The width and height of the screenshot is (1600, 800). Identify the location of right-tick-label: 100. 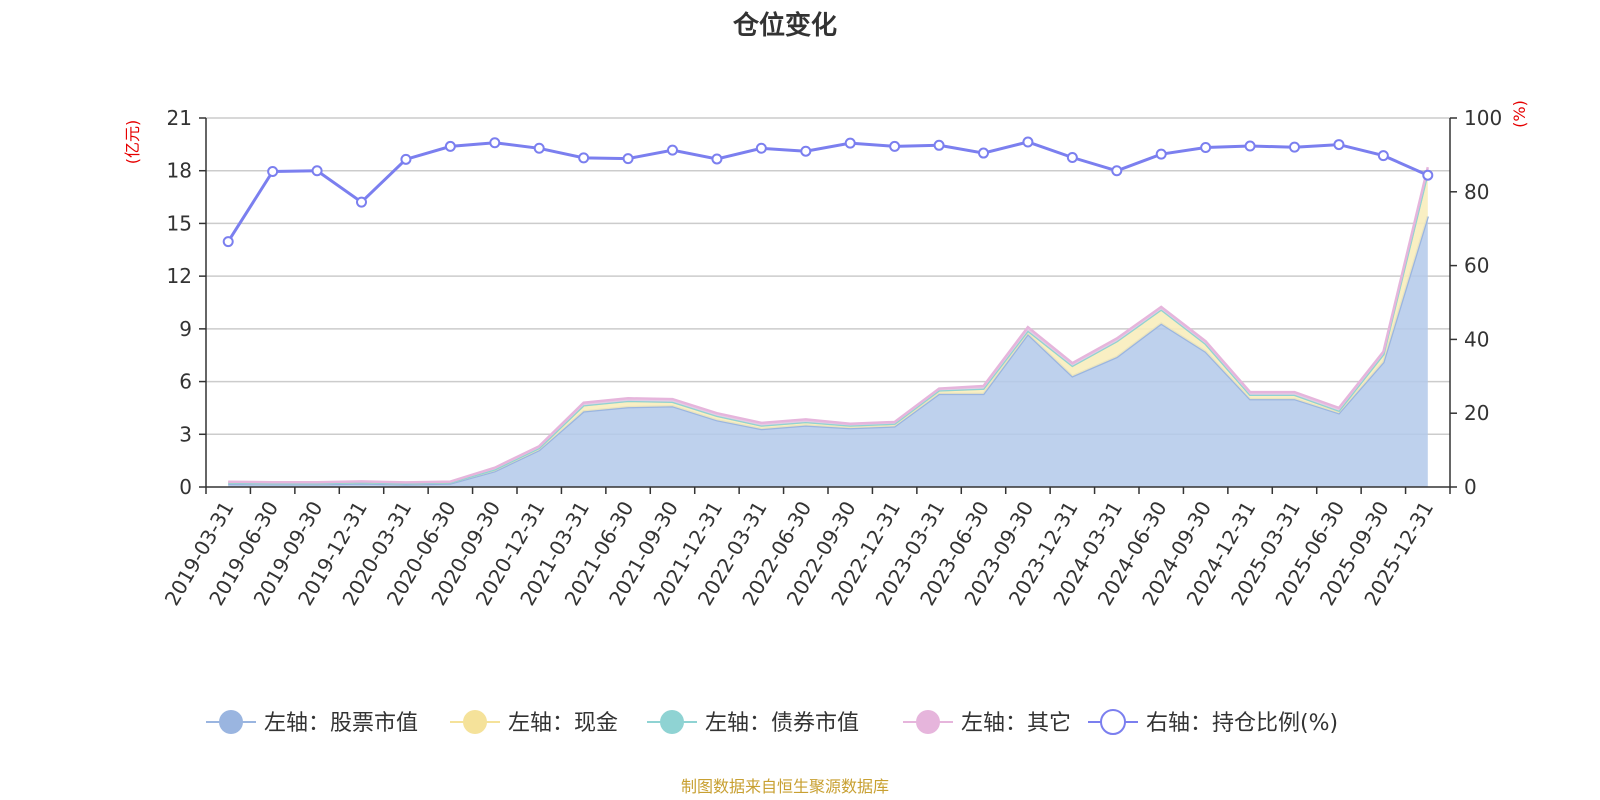
(1483, 118).